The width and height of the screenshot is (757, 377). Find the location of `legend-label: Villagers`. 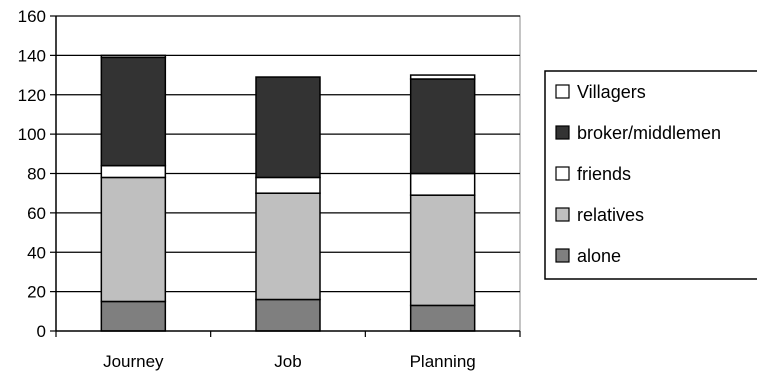

legend-label: Villagers is located at coordinates (611, 92).